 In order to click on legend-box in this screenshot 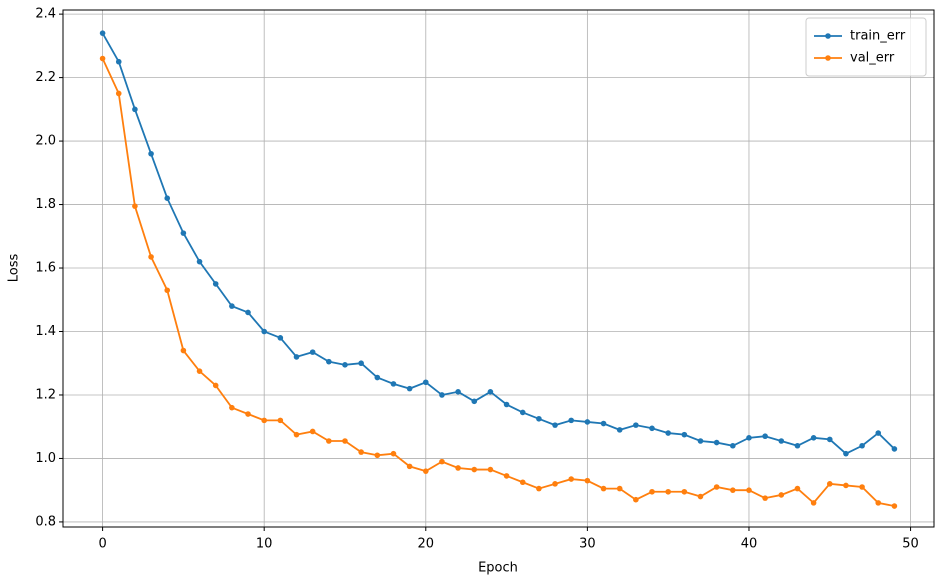, I will do `click(866, 47)`.